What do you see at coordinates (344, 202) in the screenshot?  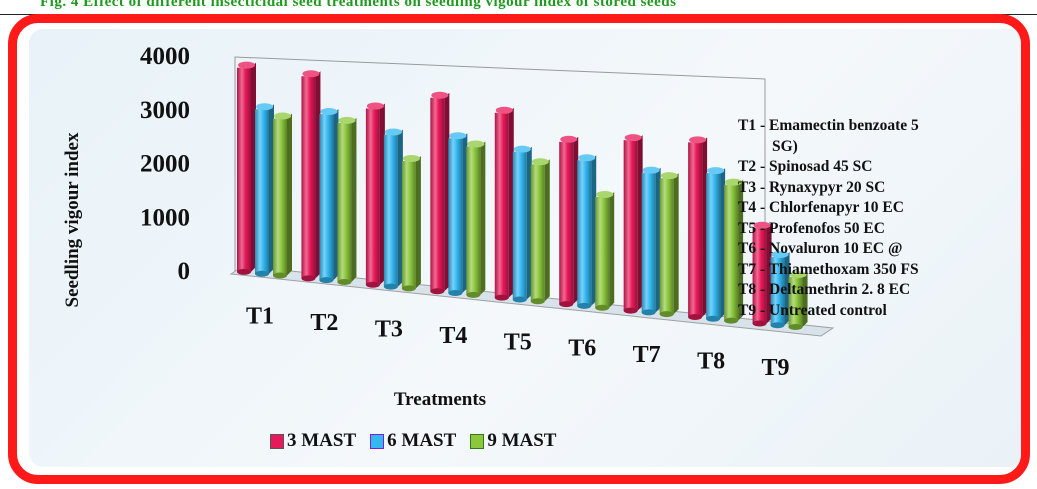 I see `bar-t2-9-mast` at bounding box center [344, 202].